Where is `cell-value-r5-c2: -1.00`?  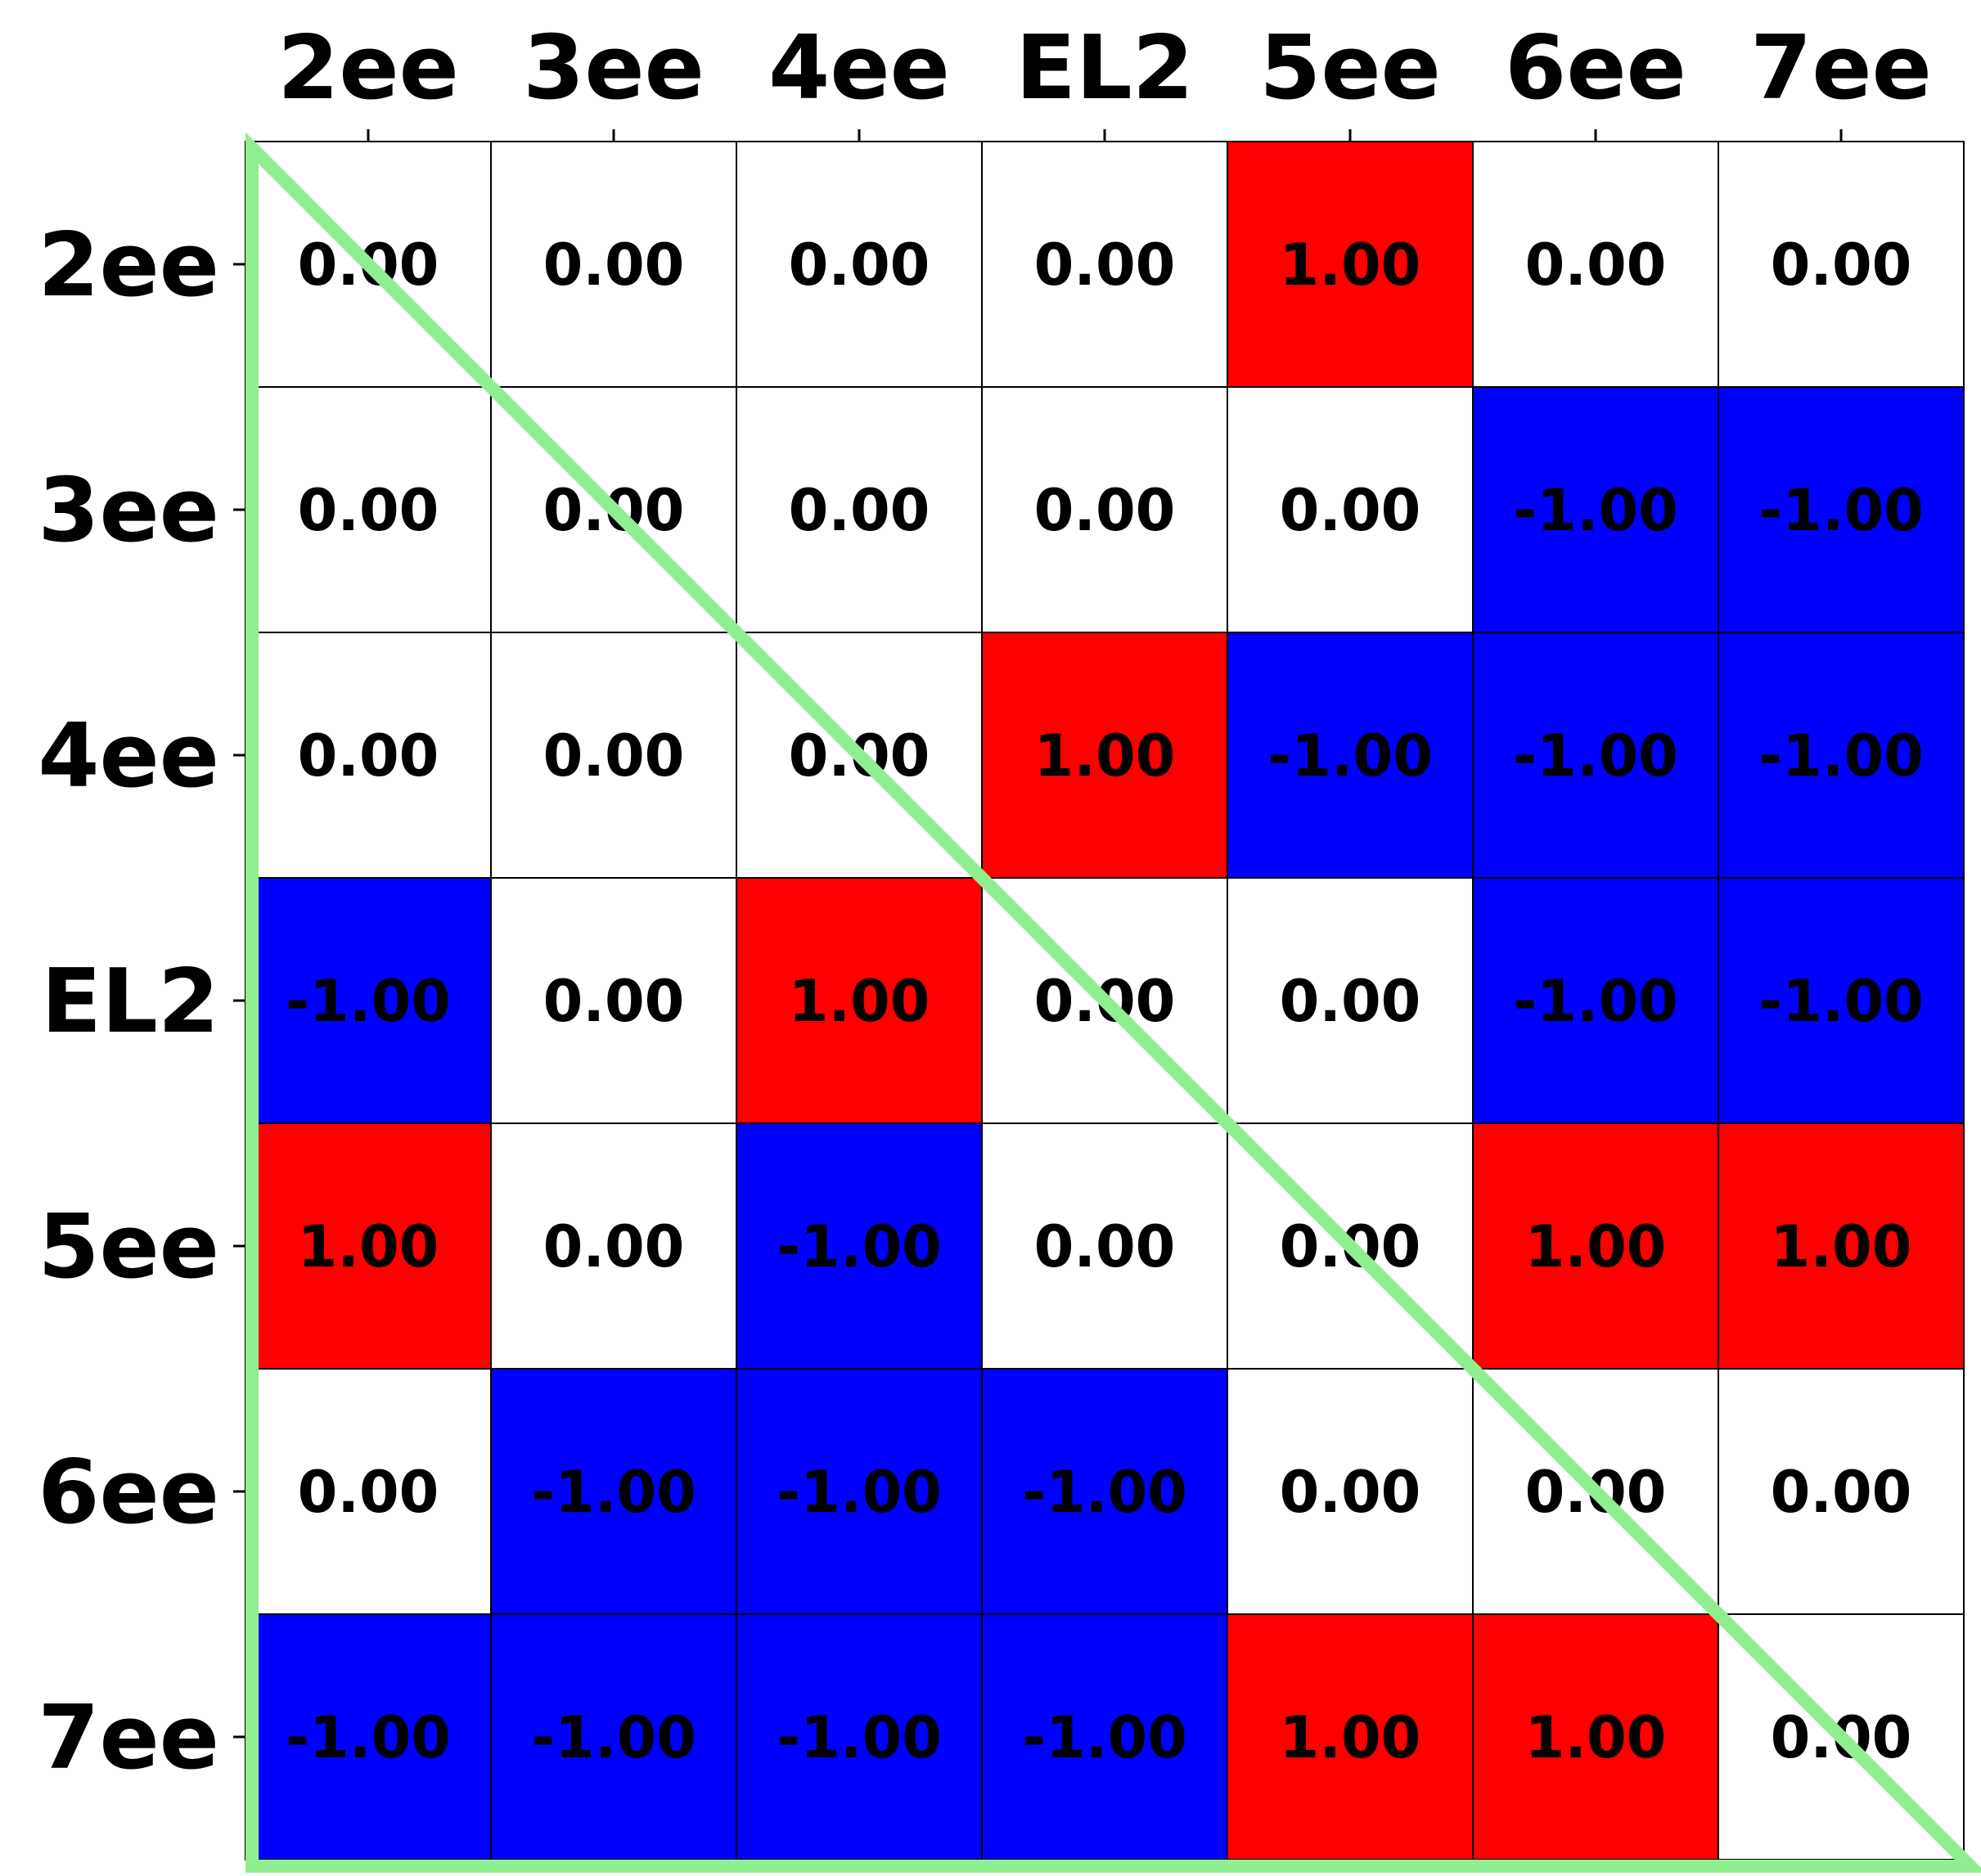 cell-value-r5-c2: -1.00 is located at coordinates (860, 1493).